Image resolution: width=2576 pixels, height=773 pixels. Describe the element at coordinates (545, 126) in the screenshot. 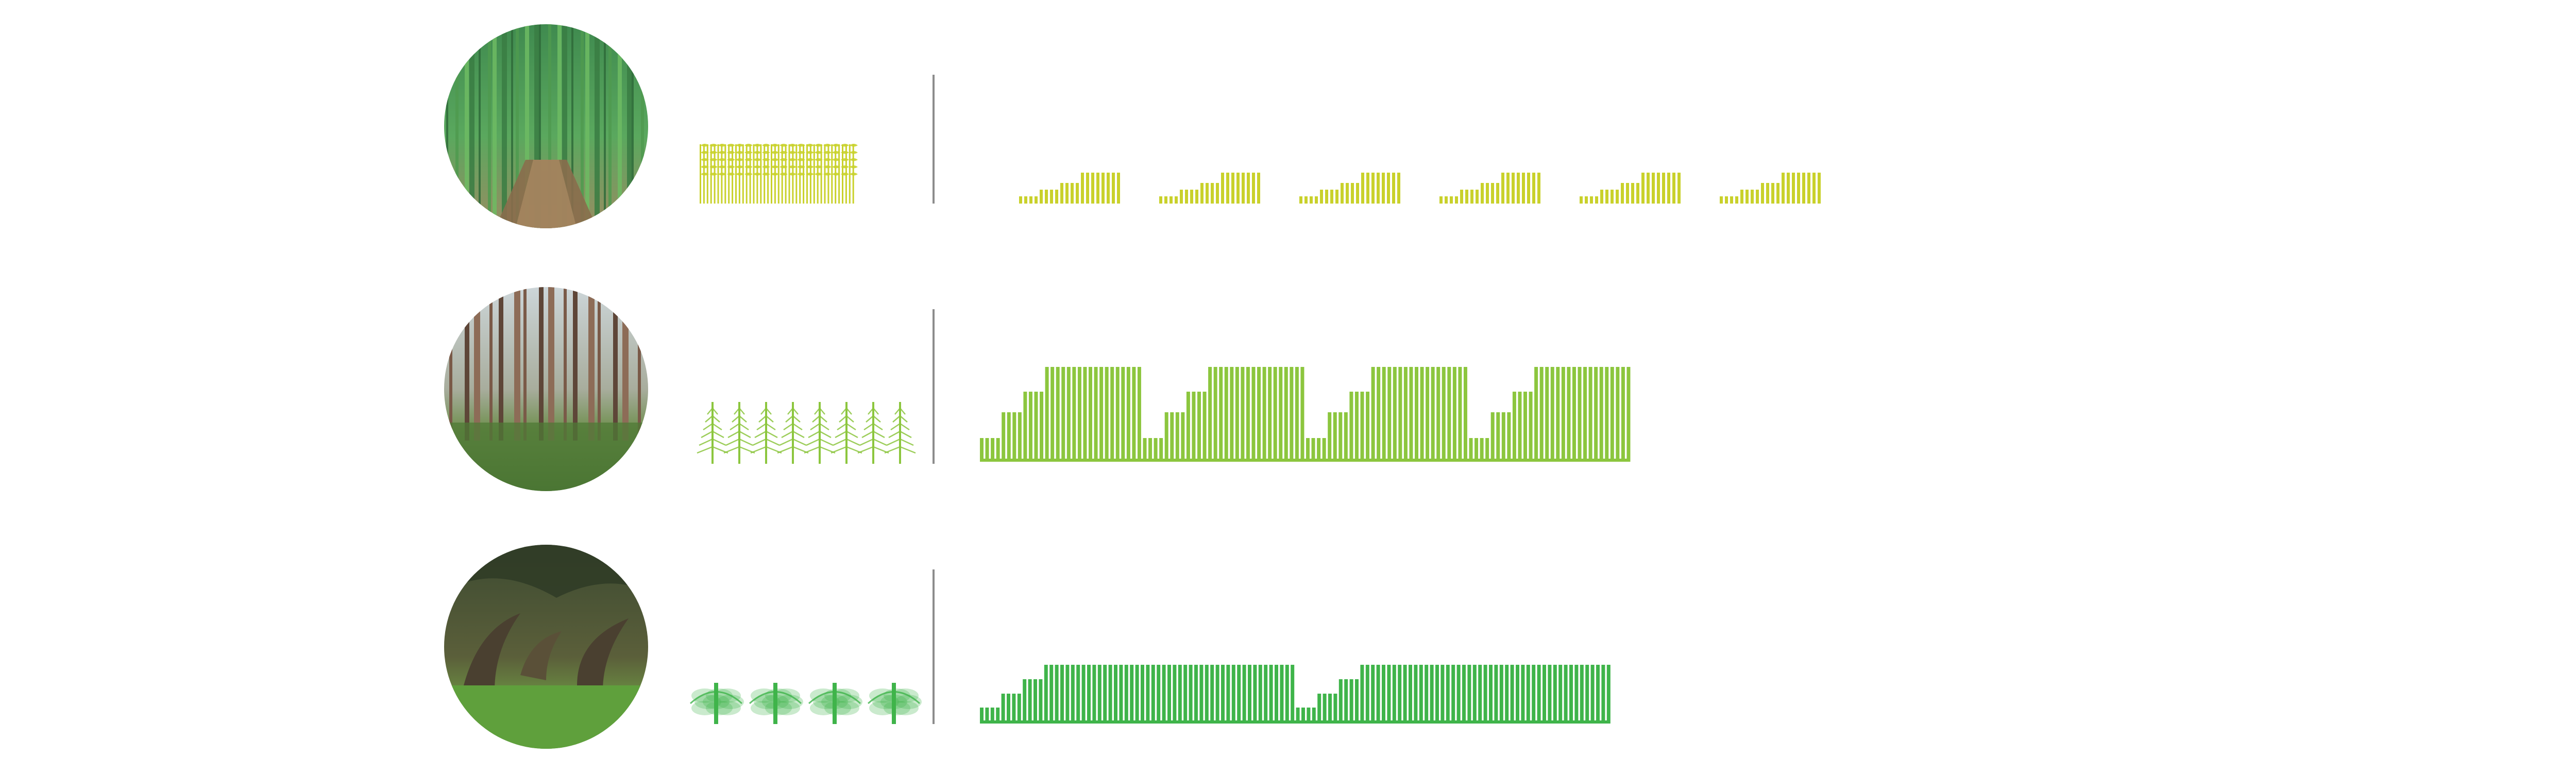

I see `bamboo-stalks` at that location.